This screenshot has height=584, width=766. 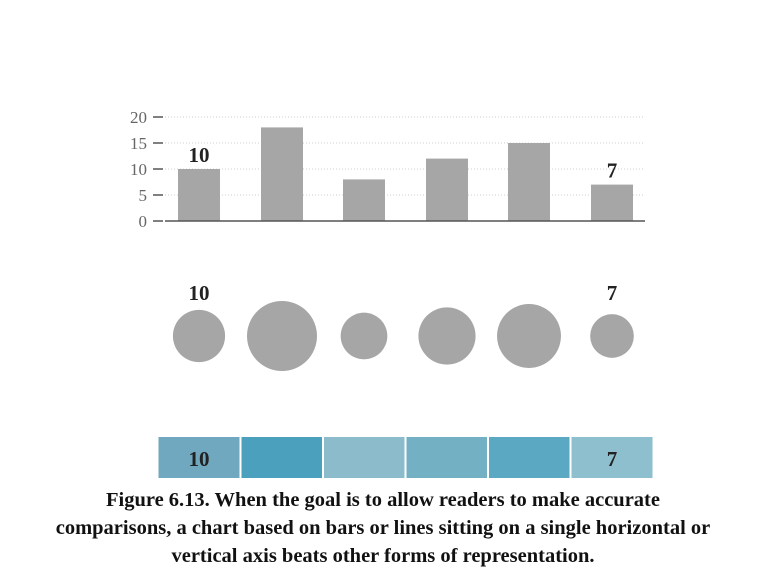 What do you see at coordinates (199, 155) in the screenshot?
I see `bar-data-label: 10` at bounding box center [199, 155].